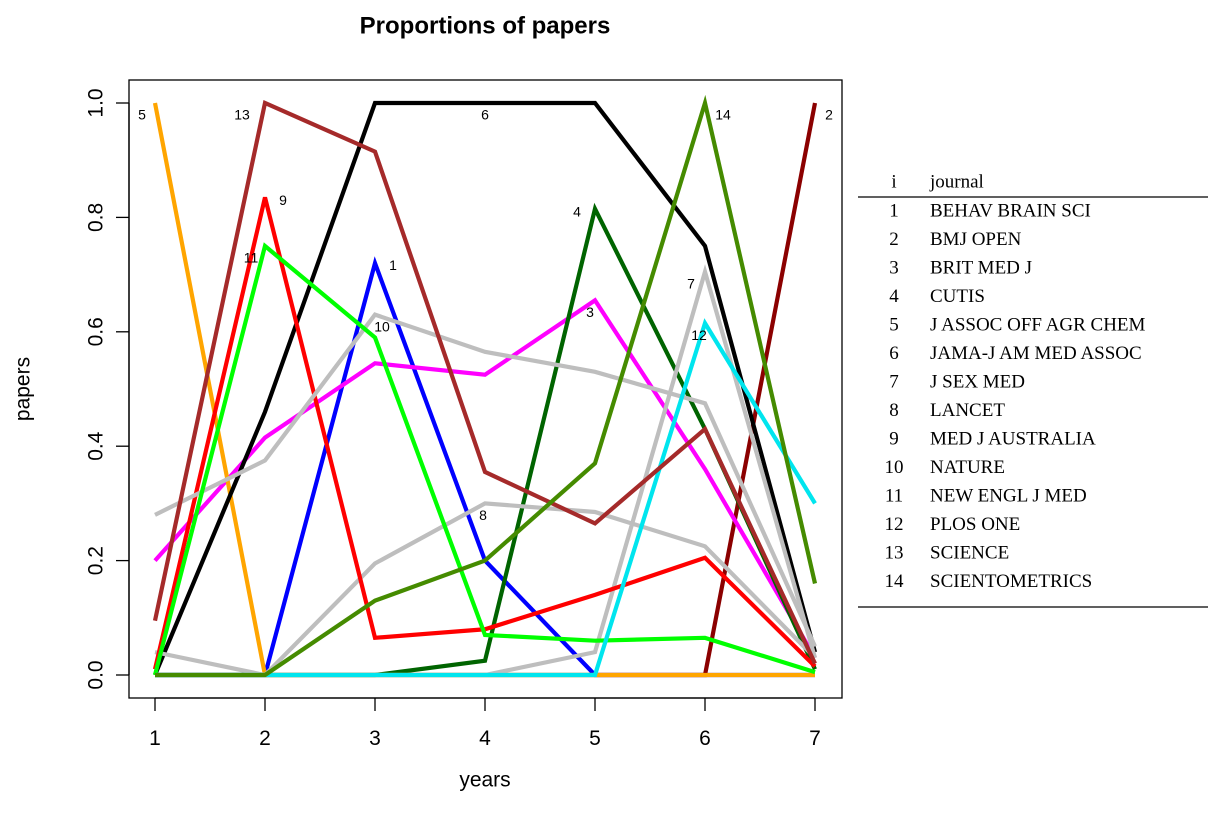  I want to click on series-label-12: 12, so click(699, 335).